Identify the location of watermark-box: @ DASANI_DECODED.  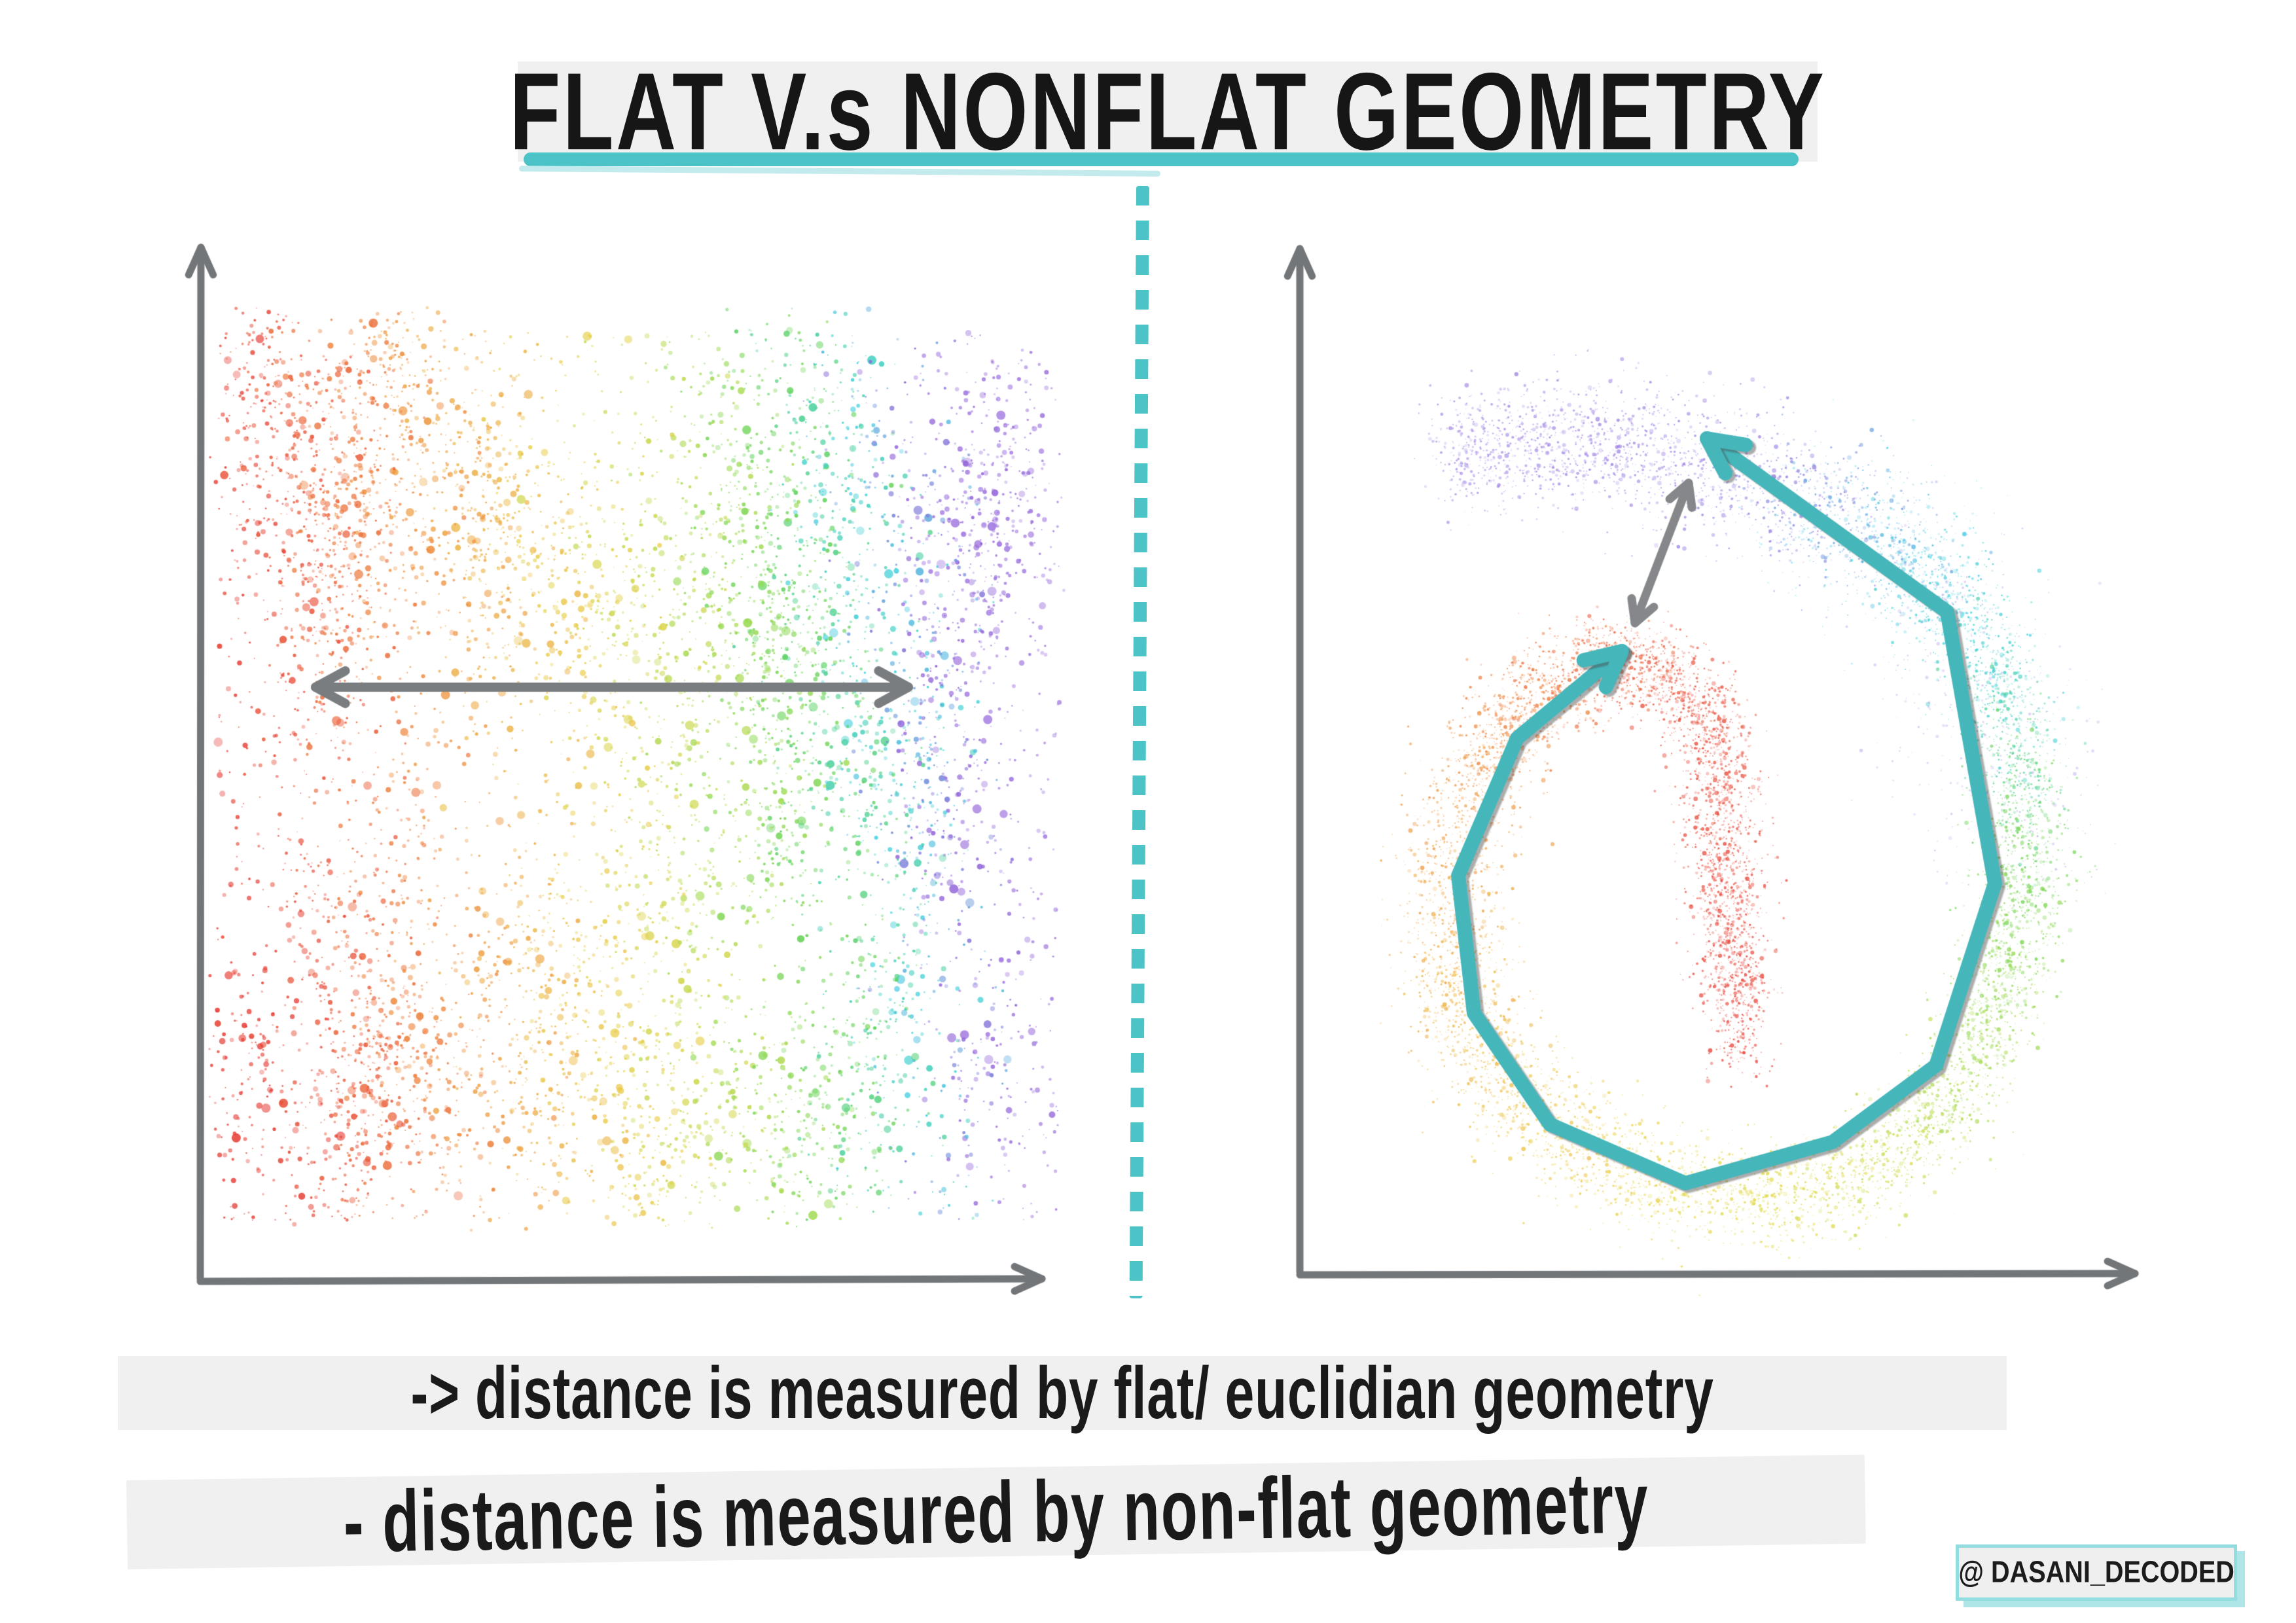
(2096, 1573).